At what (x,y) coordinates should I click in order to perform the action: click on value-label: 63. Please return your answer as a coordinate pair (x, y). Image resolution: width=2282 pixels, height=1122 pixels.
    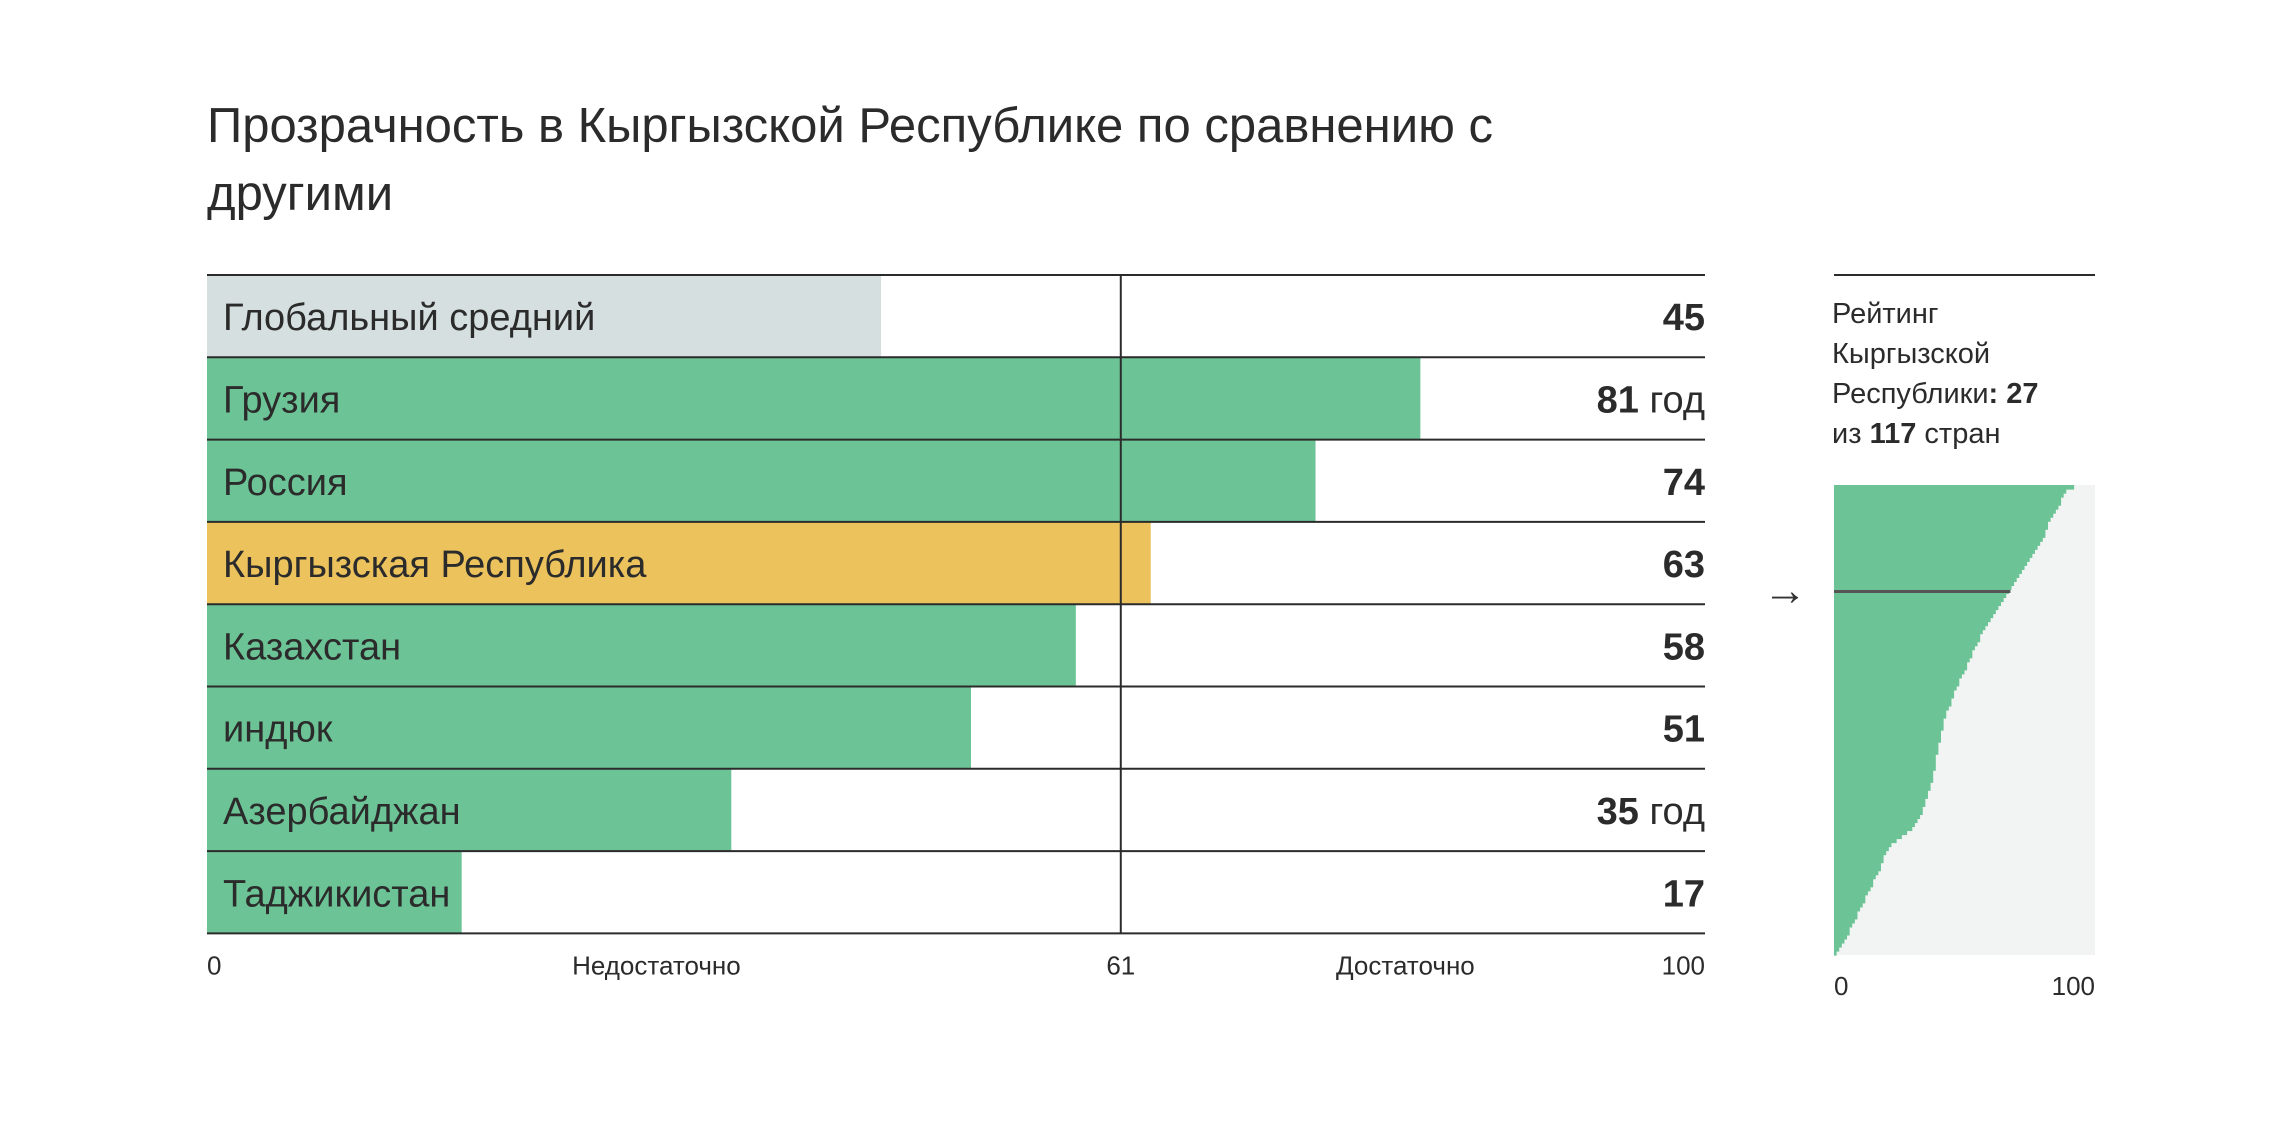
    Looking at the image, I should click on (1684, 565).